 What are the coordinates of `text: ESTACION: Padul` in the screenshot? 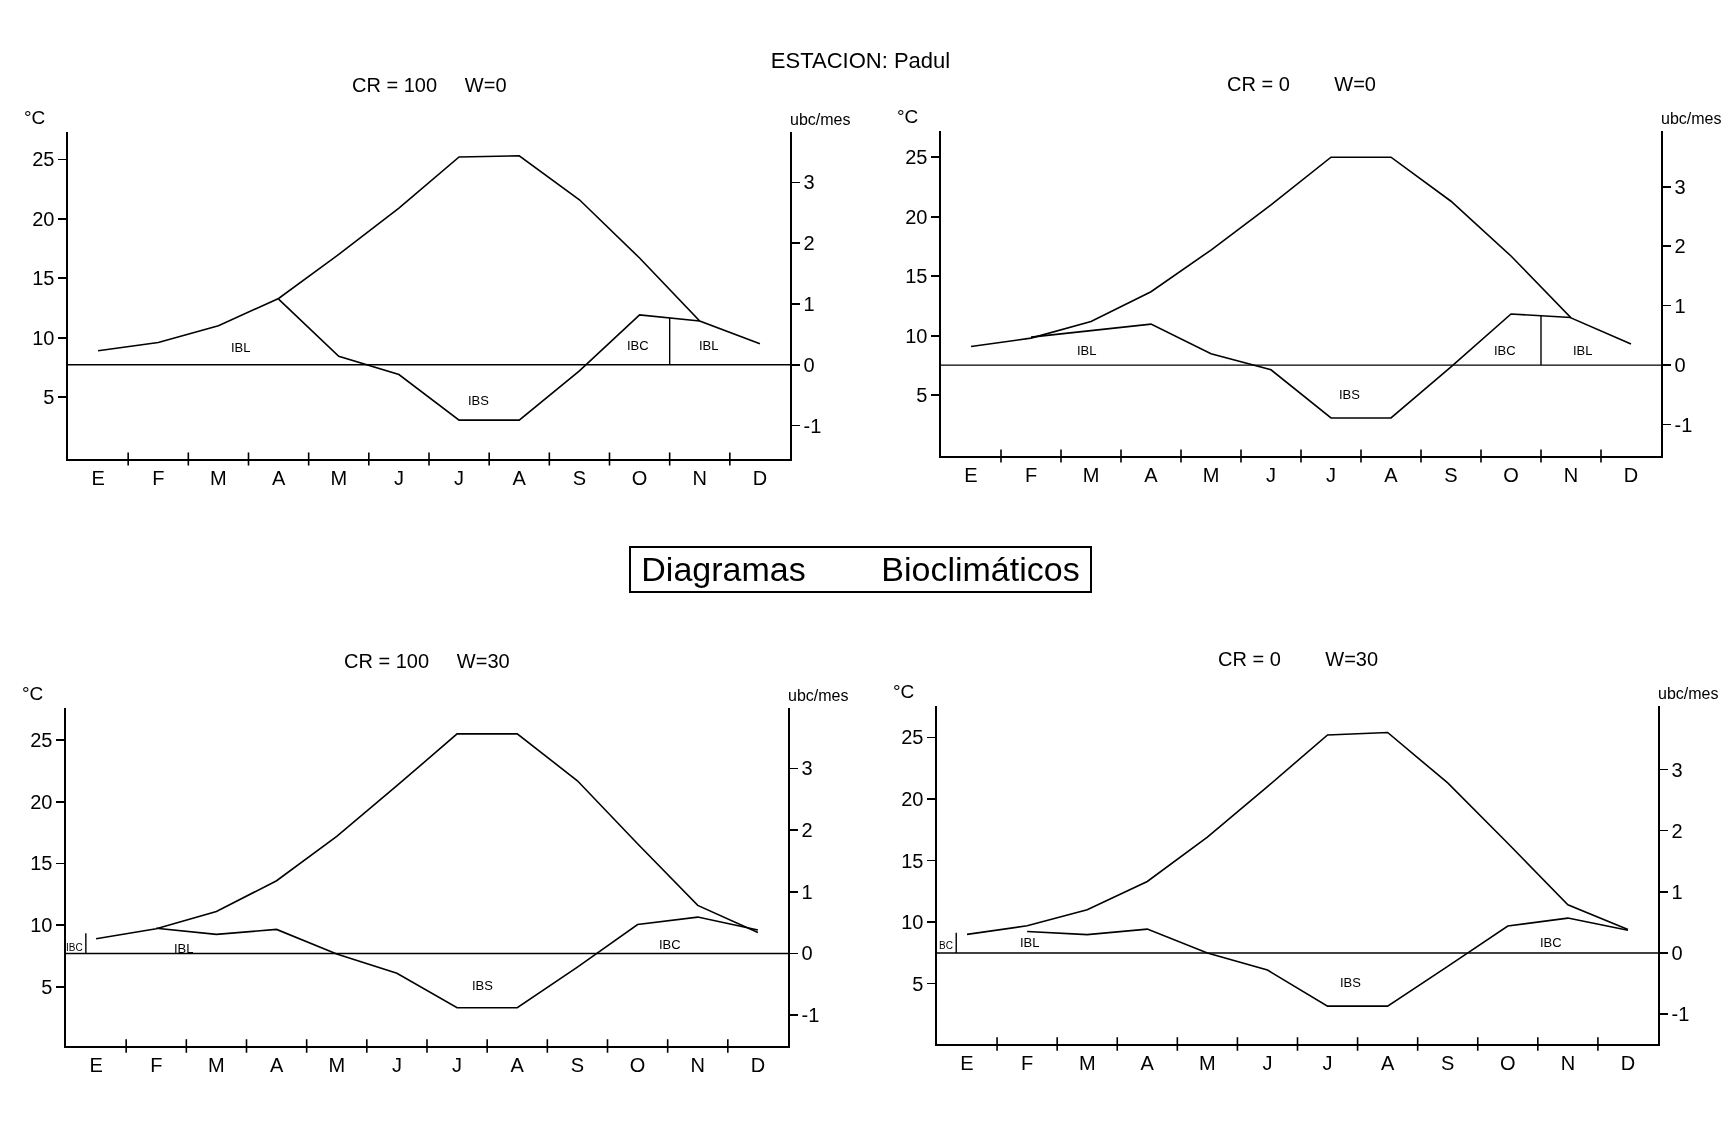 It's located at (860, 61).